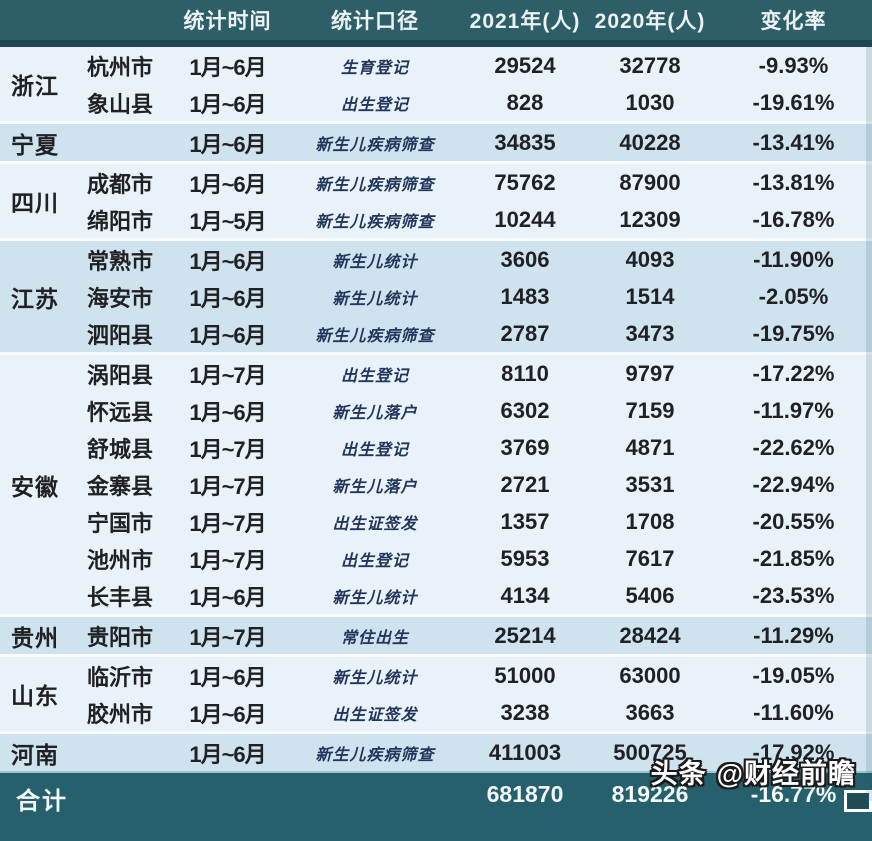  What do you see at coordinates (650, 558) in the screenshot?
I see `value-2020-cell: 7617` at bounding box center [650, 558].